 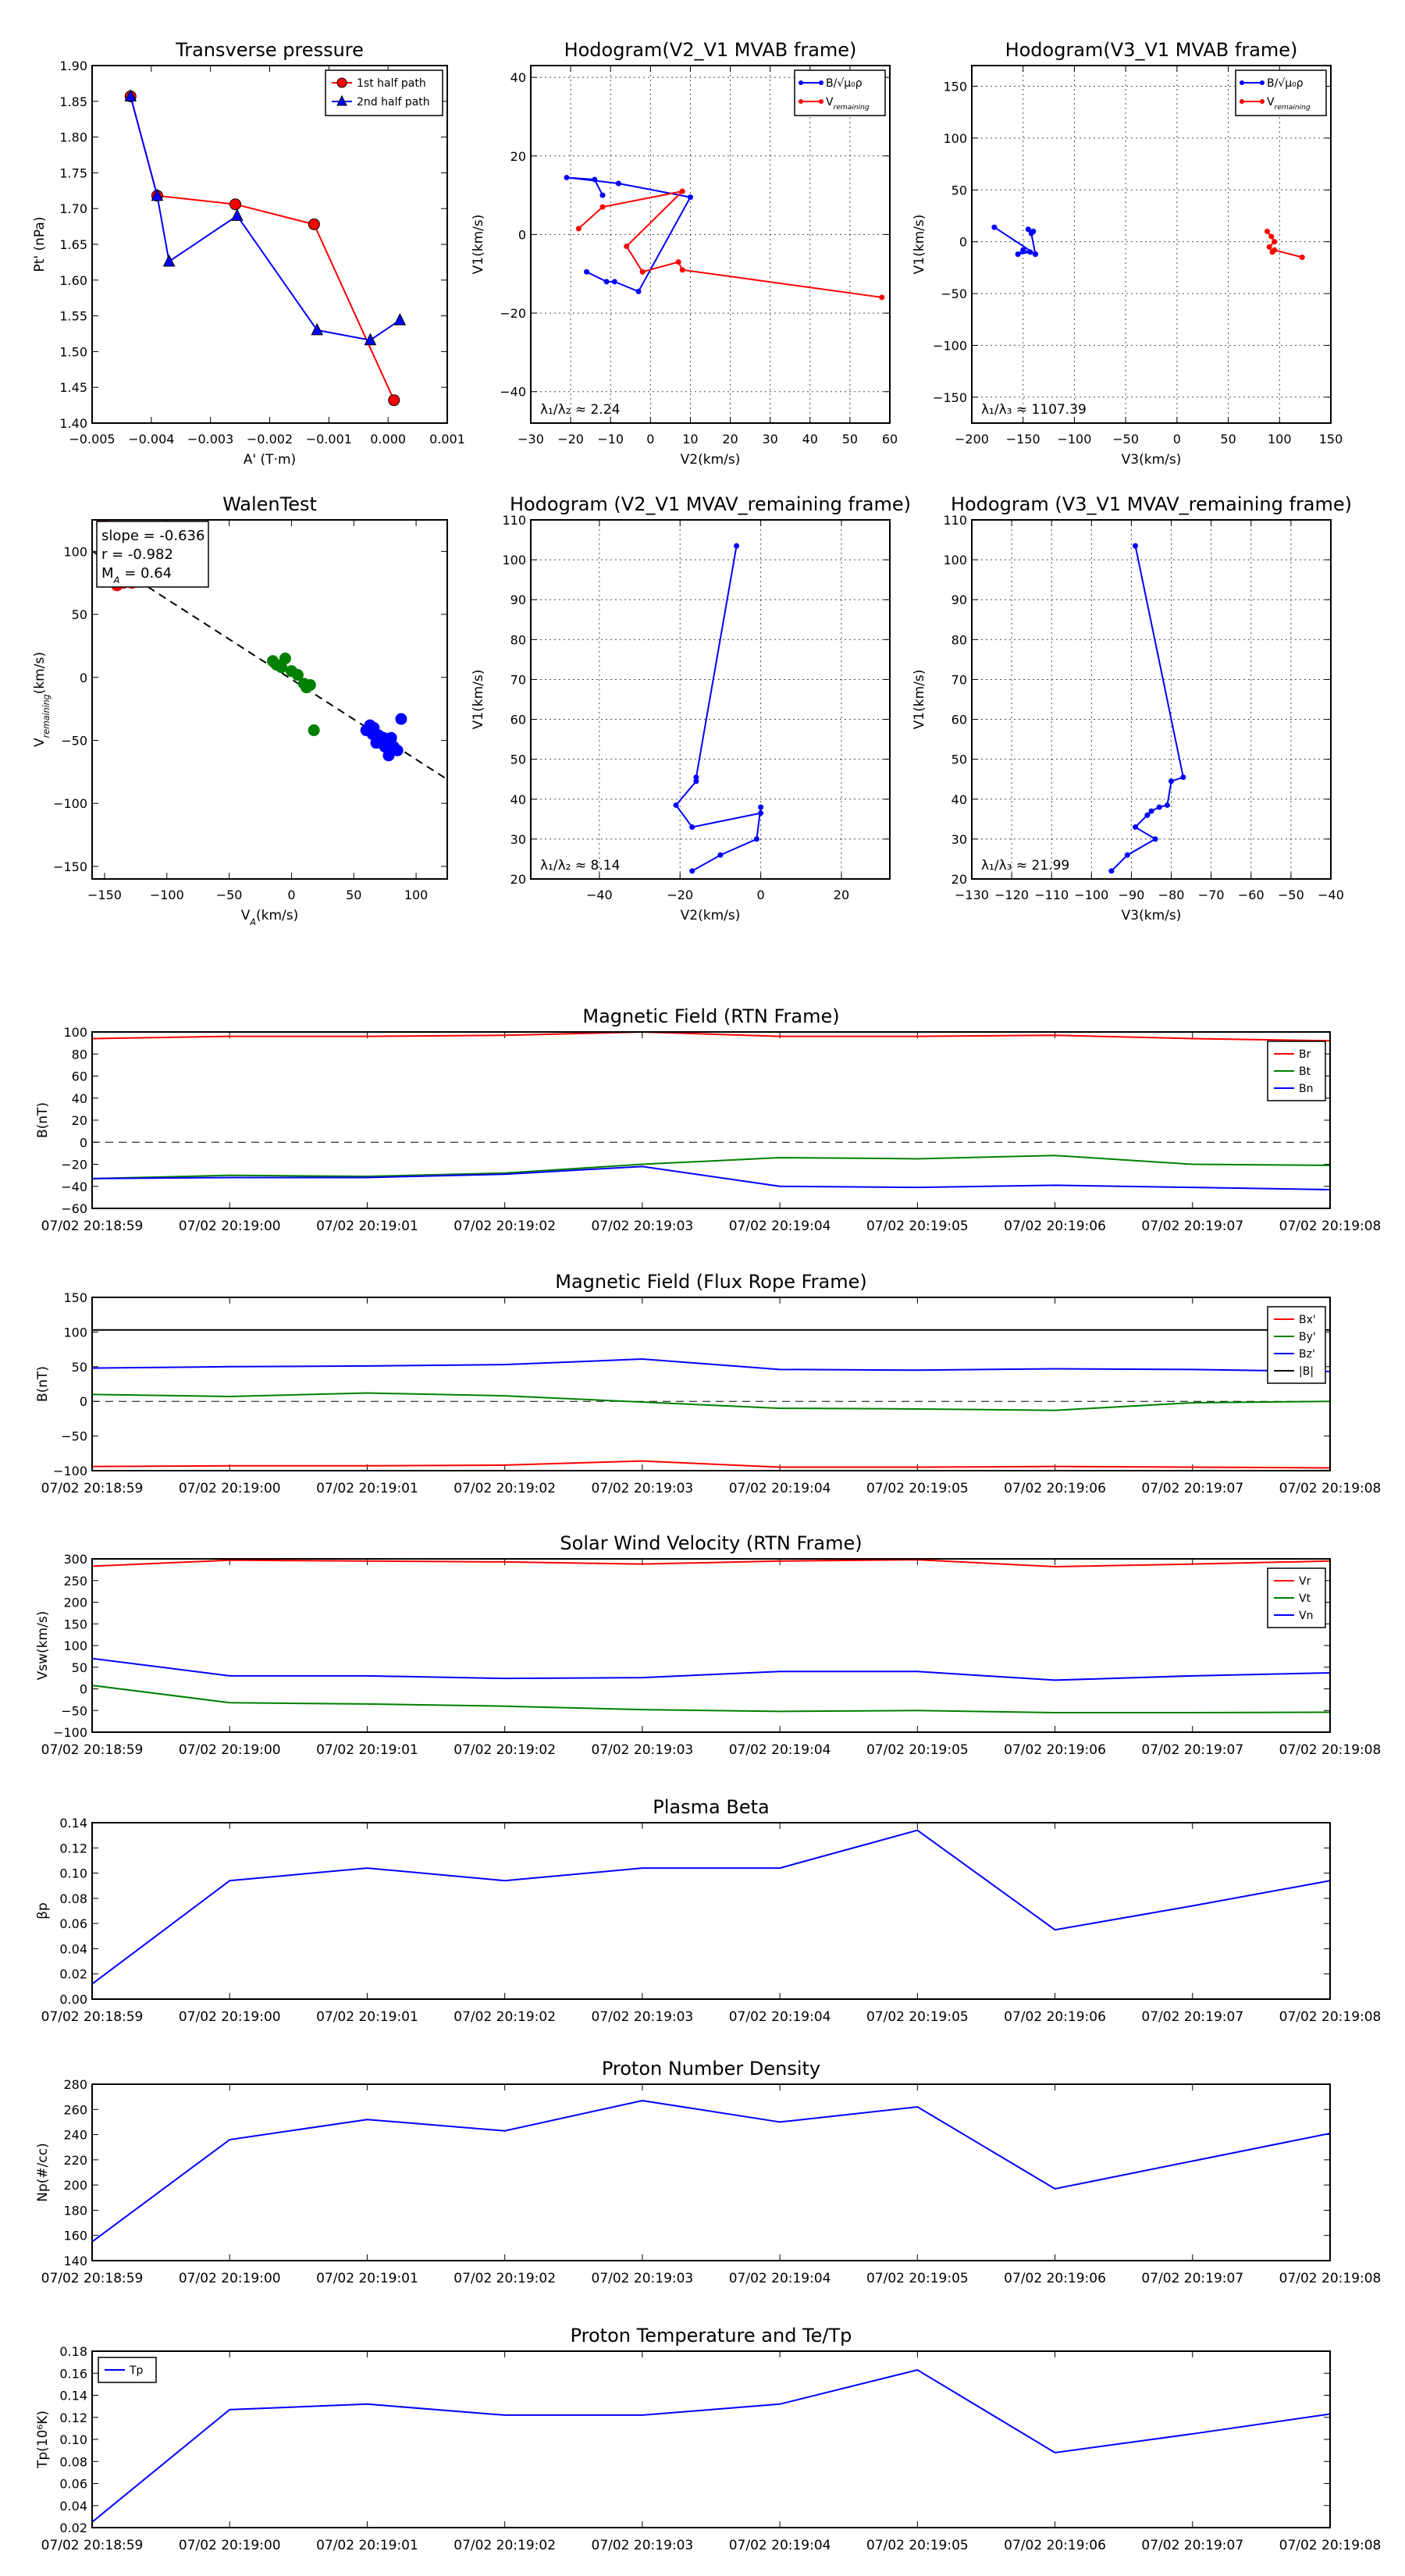 What do you see at coordinates (1023, 439) in the screenshot?
I see `x-tick-label: −150` at bounding box center [1023, 439].